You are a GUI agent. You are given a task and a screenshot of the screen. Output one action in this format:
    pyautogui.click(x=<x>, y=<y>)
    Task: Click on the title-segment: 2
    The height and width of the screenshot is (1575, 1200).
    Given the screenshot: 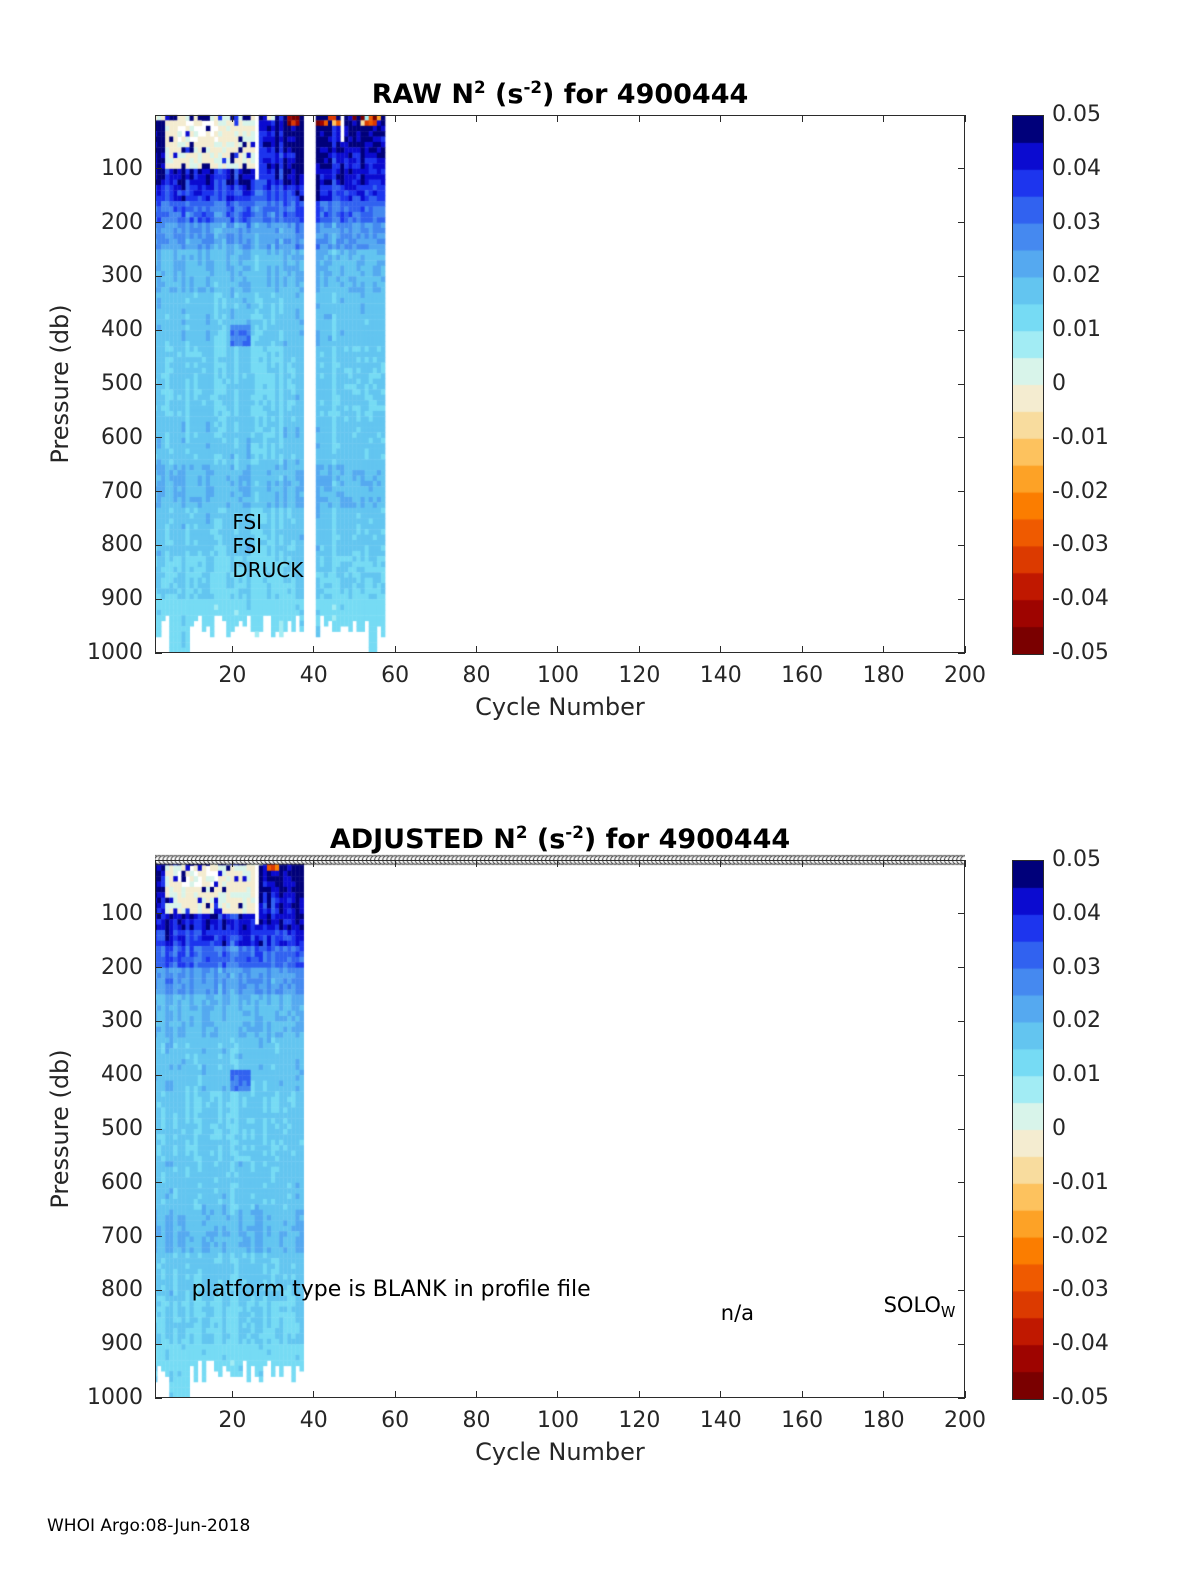 What is the action you would take?
    pyautogui.click(x=479, y=87)
    